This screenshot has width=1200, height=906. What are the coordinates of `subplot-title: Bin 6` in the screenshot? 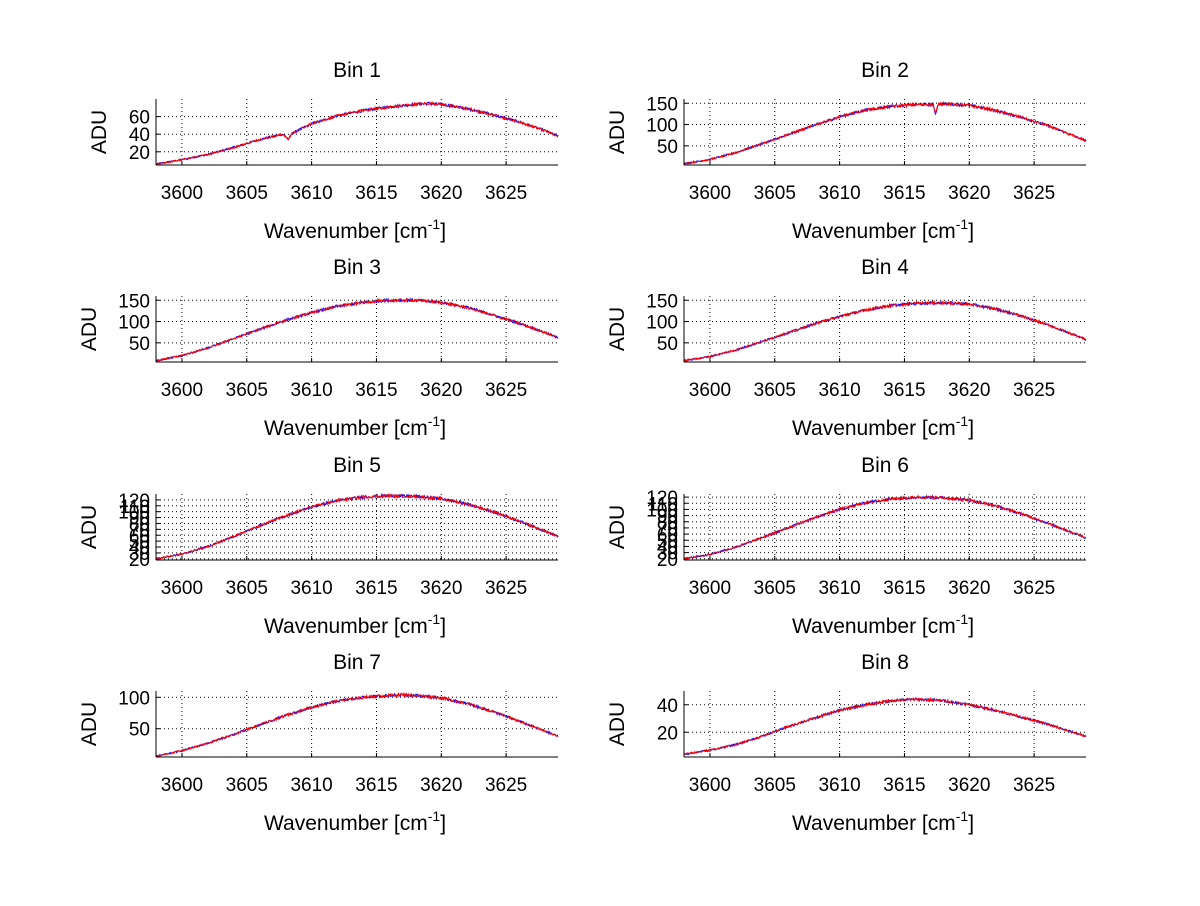 It's located at (885, 465).